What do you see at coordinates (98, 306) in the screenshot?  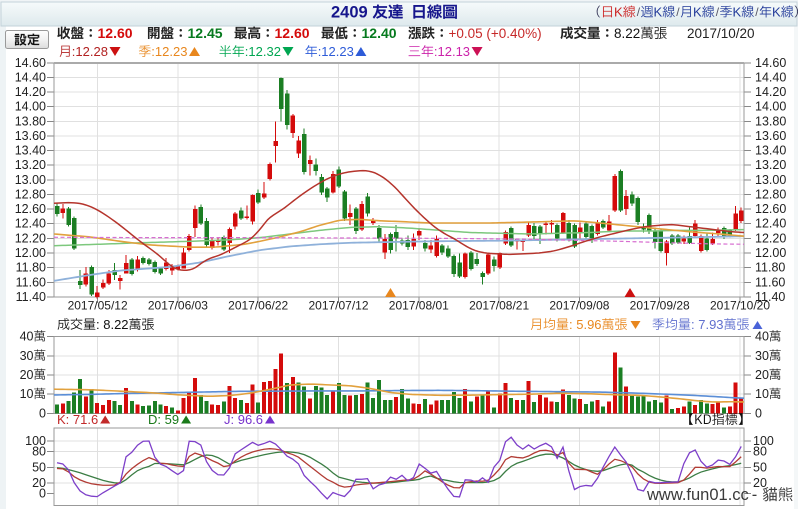 I see `svg-text: 2017/05/12` at bounding box center [98, 306].